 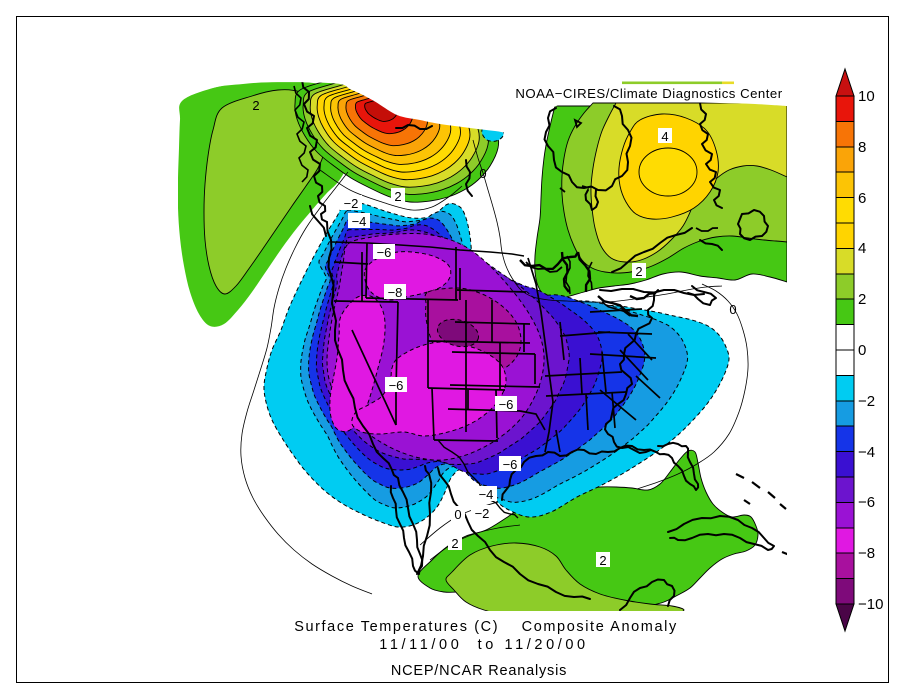 What do you see at coordinates (866, 96) in the screenshot?
I see `svg-text: 10` at bounding box center [866, 96].